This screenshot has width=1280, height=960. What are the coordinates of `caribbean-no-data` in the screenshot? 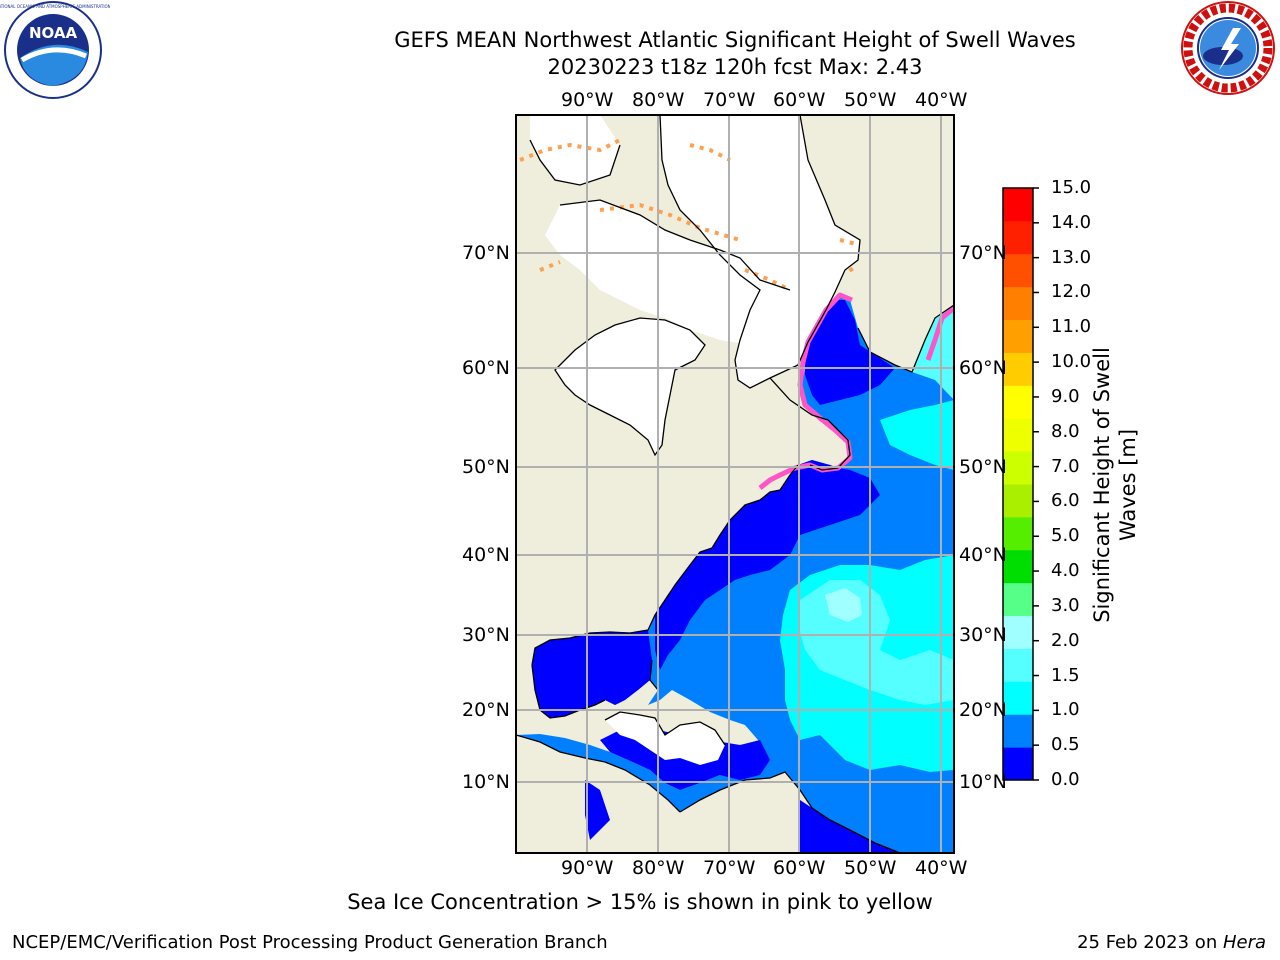 It's located at (665, 738).